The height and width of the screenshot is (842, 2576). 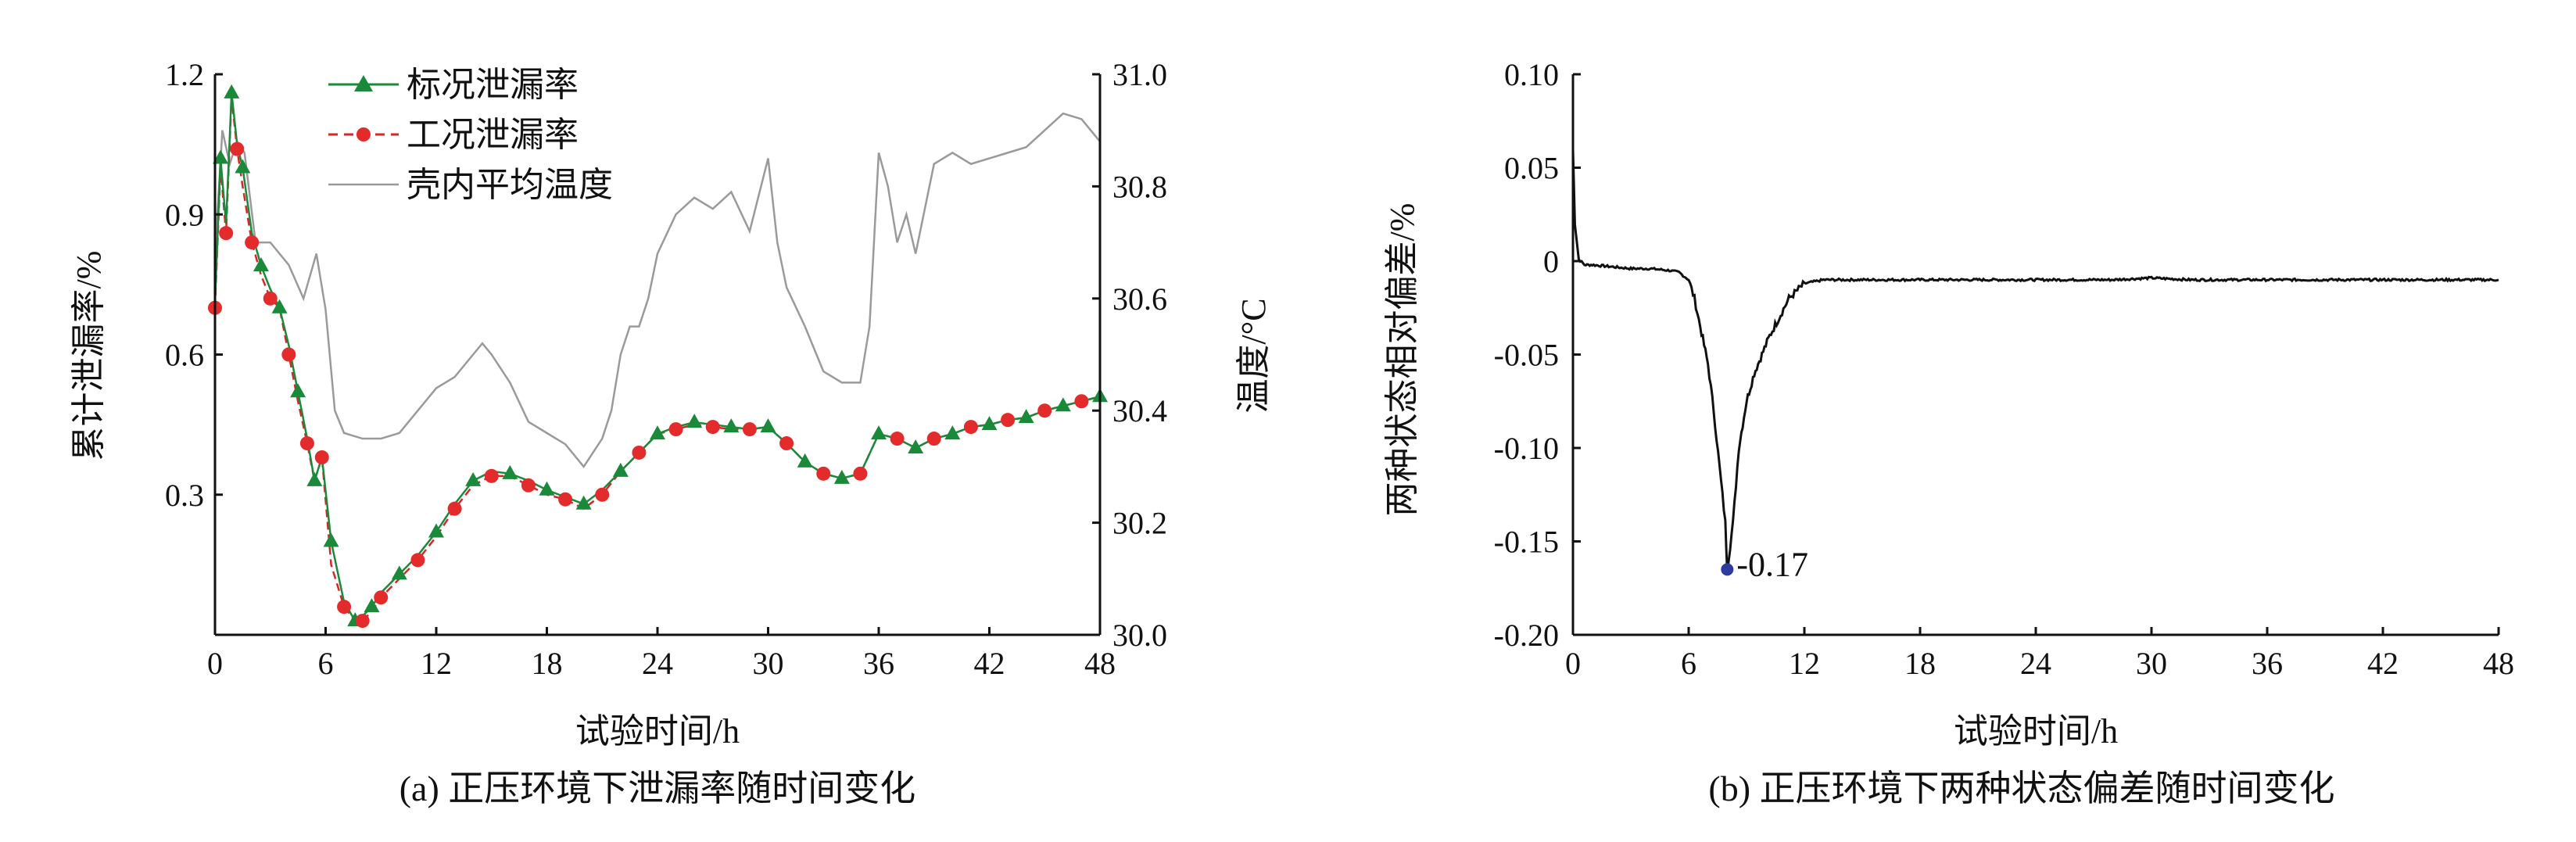 What do you see at coordinates (1804, 663) in the screenshot?
I see `x-tick-label: 12` at bounding box center [1804, 663].